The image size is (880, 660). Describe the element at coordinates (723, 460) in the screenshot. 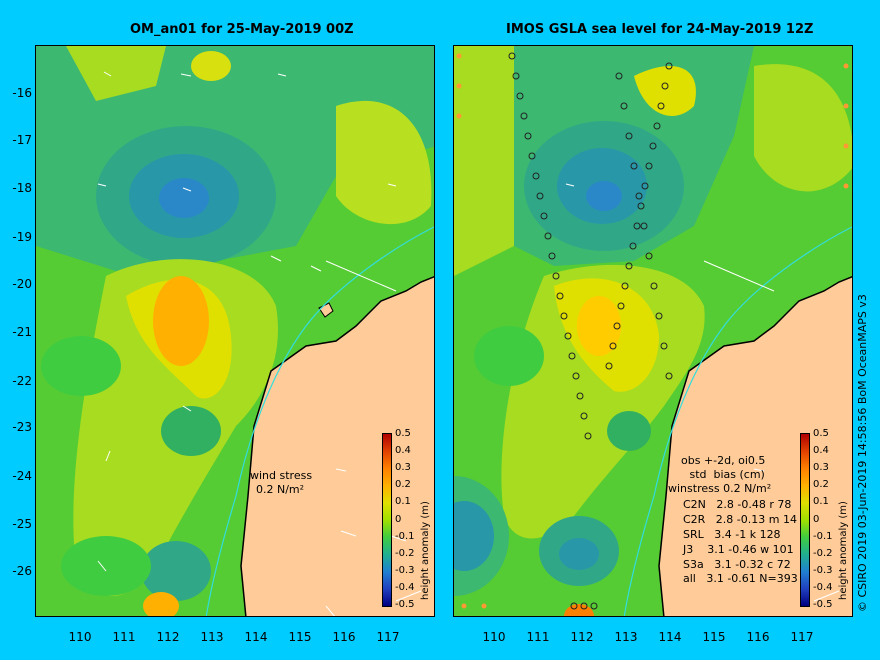

I see `stats-header: obs +-2d, oi0.5` at that location.